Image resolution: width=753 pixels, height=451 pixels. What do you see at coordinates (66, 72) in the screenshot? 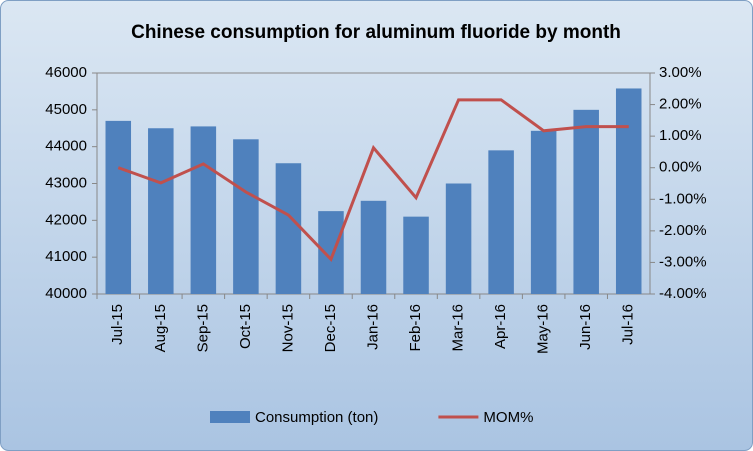
I see `y-tick-label: 46000` at bounding box center [66, 72].